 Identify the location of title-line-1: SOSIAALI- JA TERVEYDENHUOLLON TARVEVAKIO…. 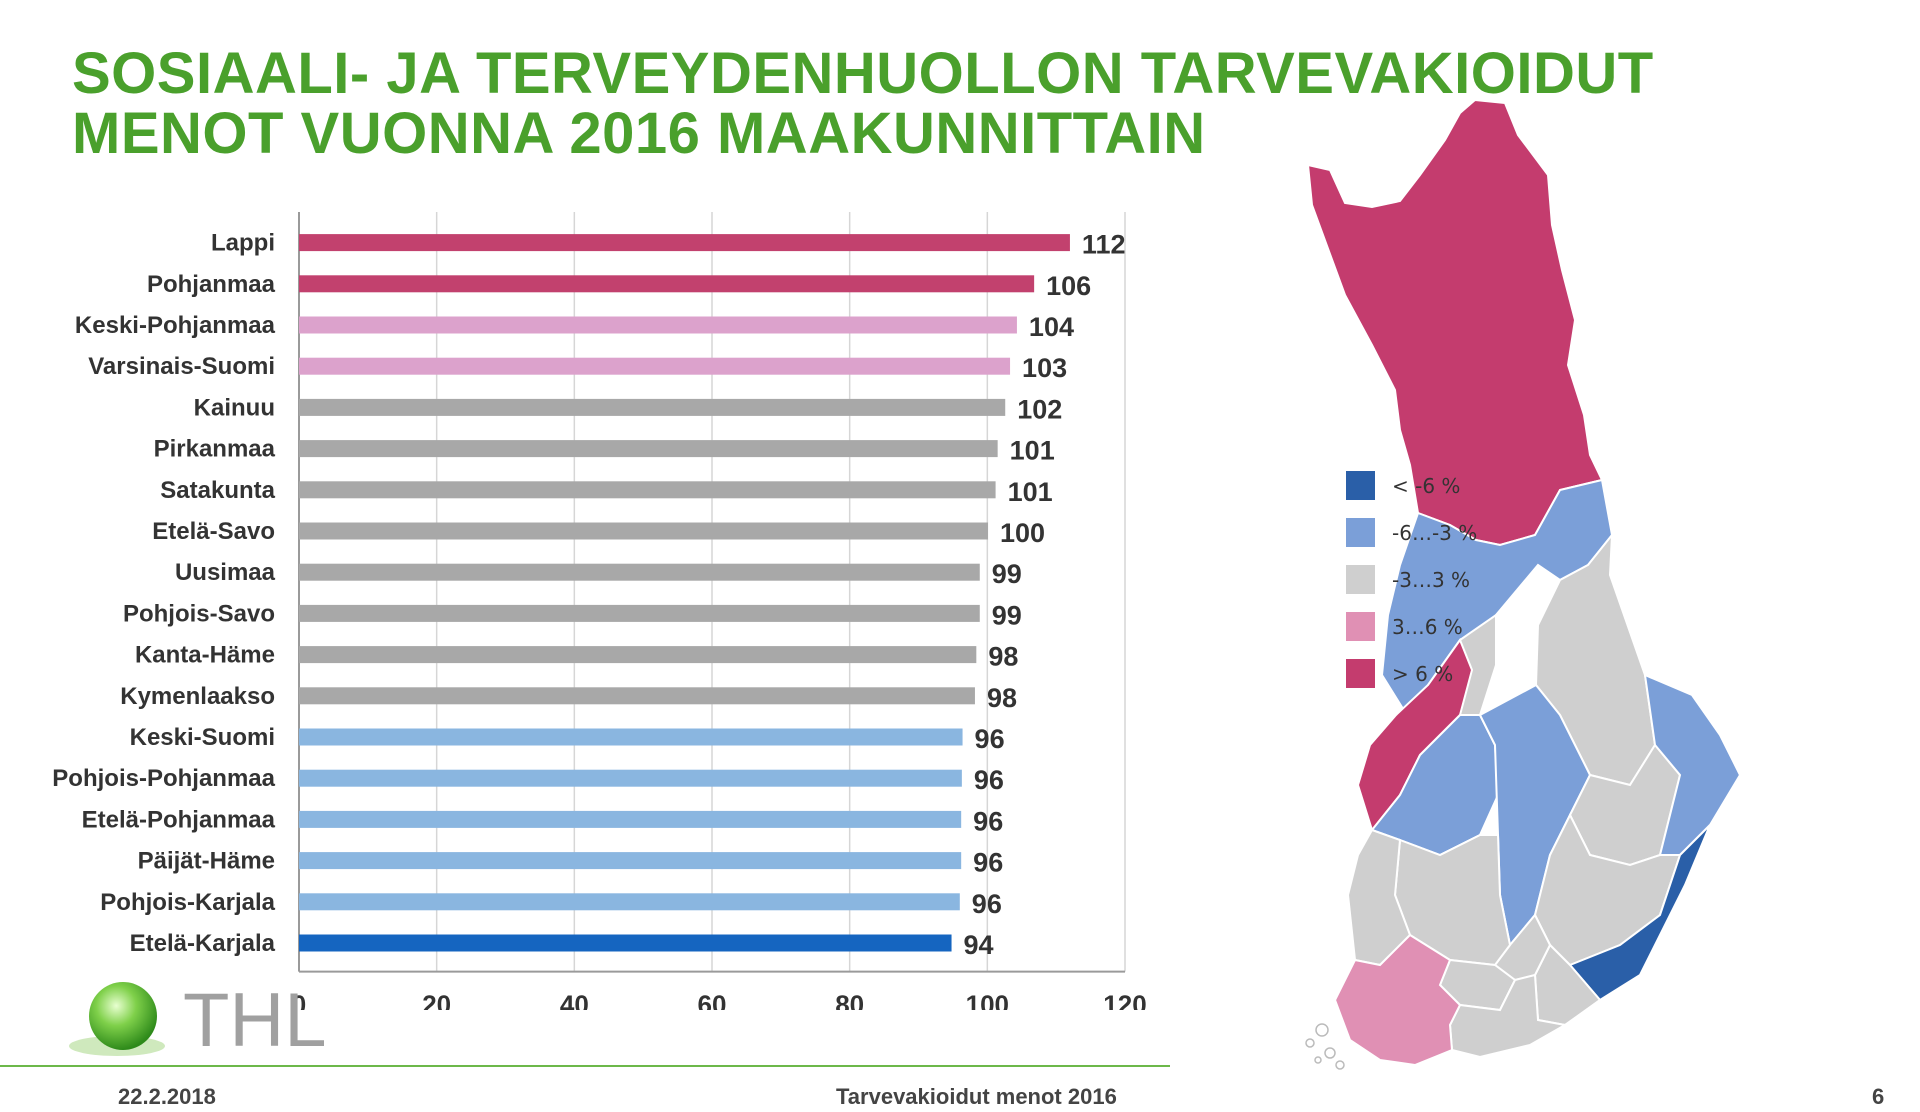
(863, 73).